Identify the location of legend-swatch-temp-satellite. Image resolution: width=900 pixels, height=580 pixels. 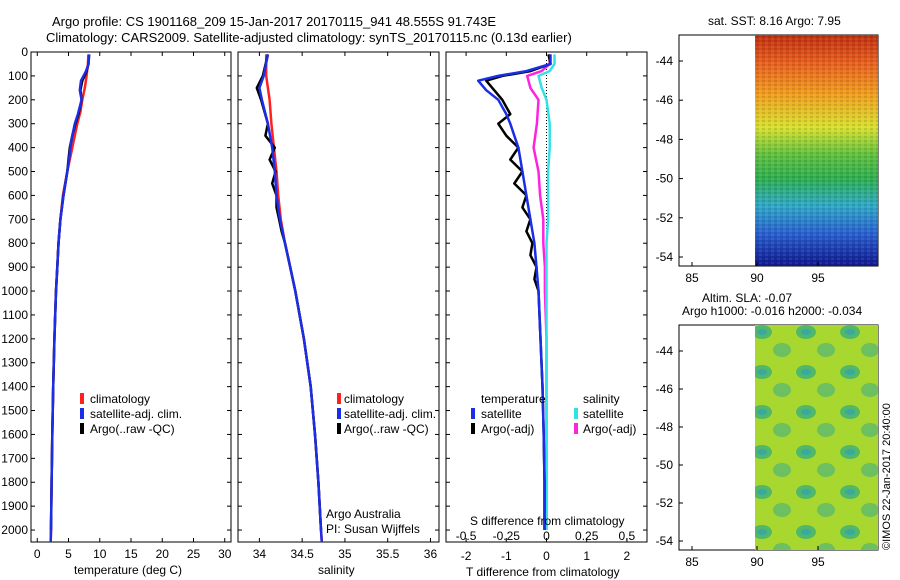
(473, 413).